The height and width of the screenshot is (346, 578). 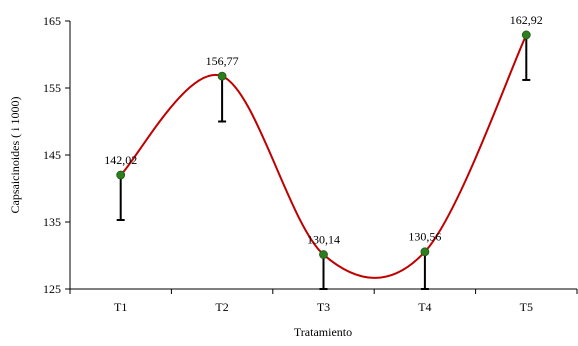 What do you see at coordinates (526, 307) in the screenshot?
I see `x-tick-label: T5` at bounding box center [526, 307].